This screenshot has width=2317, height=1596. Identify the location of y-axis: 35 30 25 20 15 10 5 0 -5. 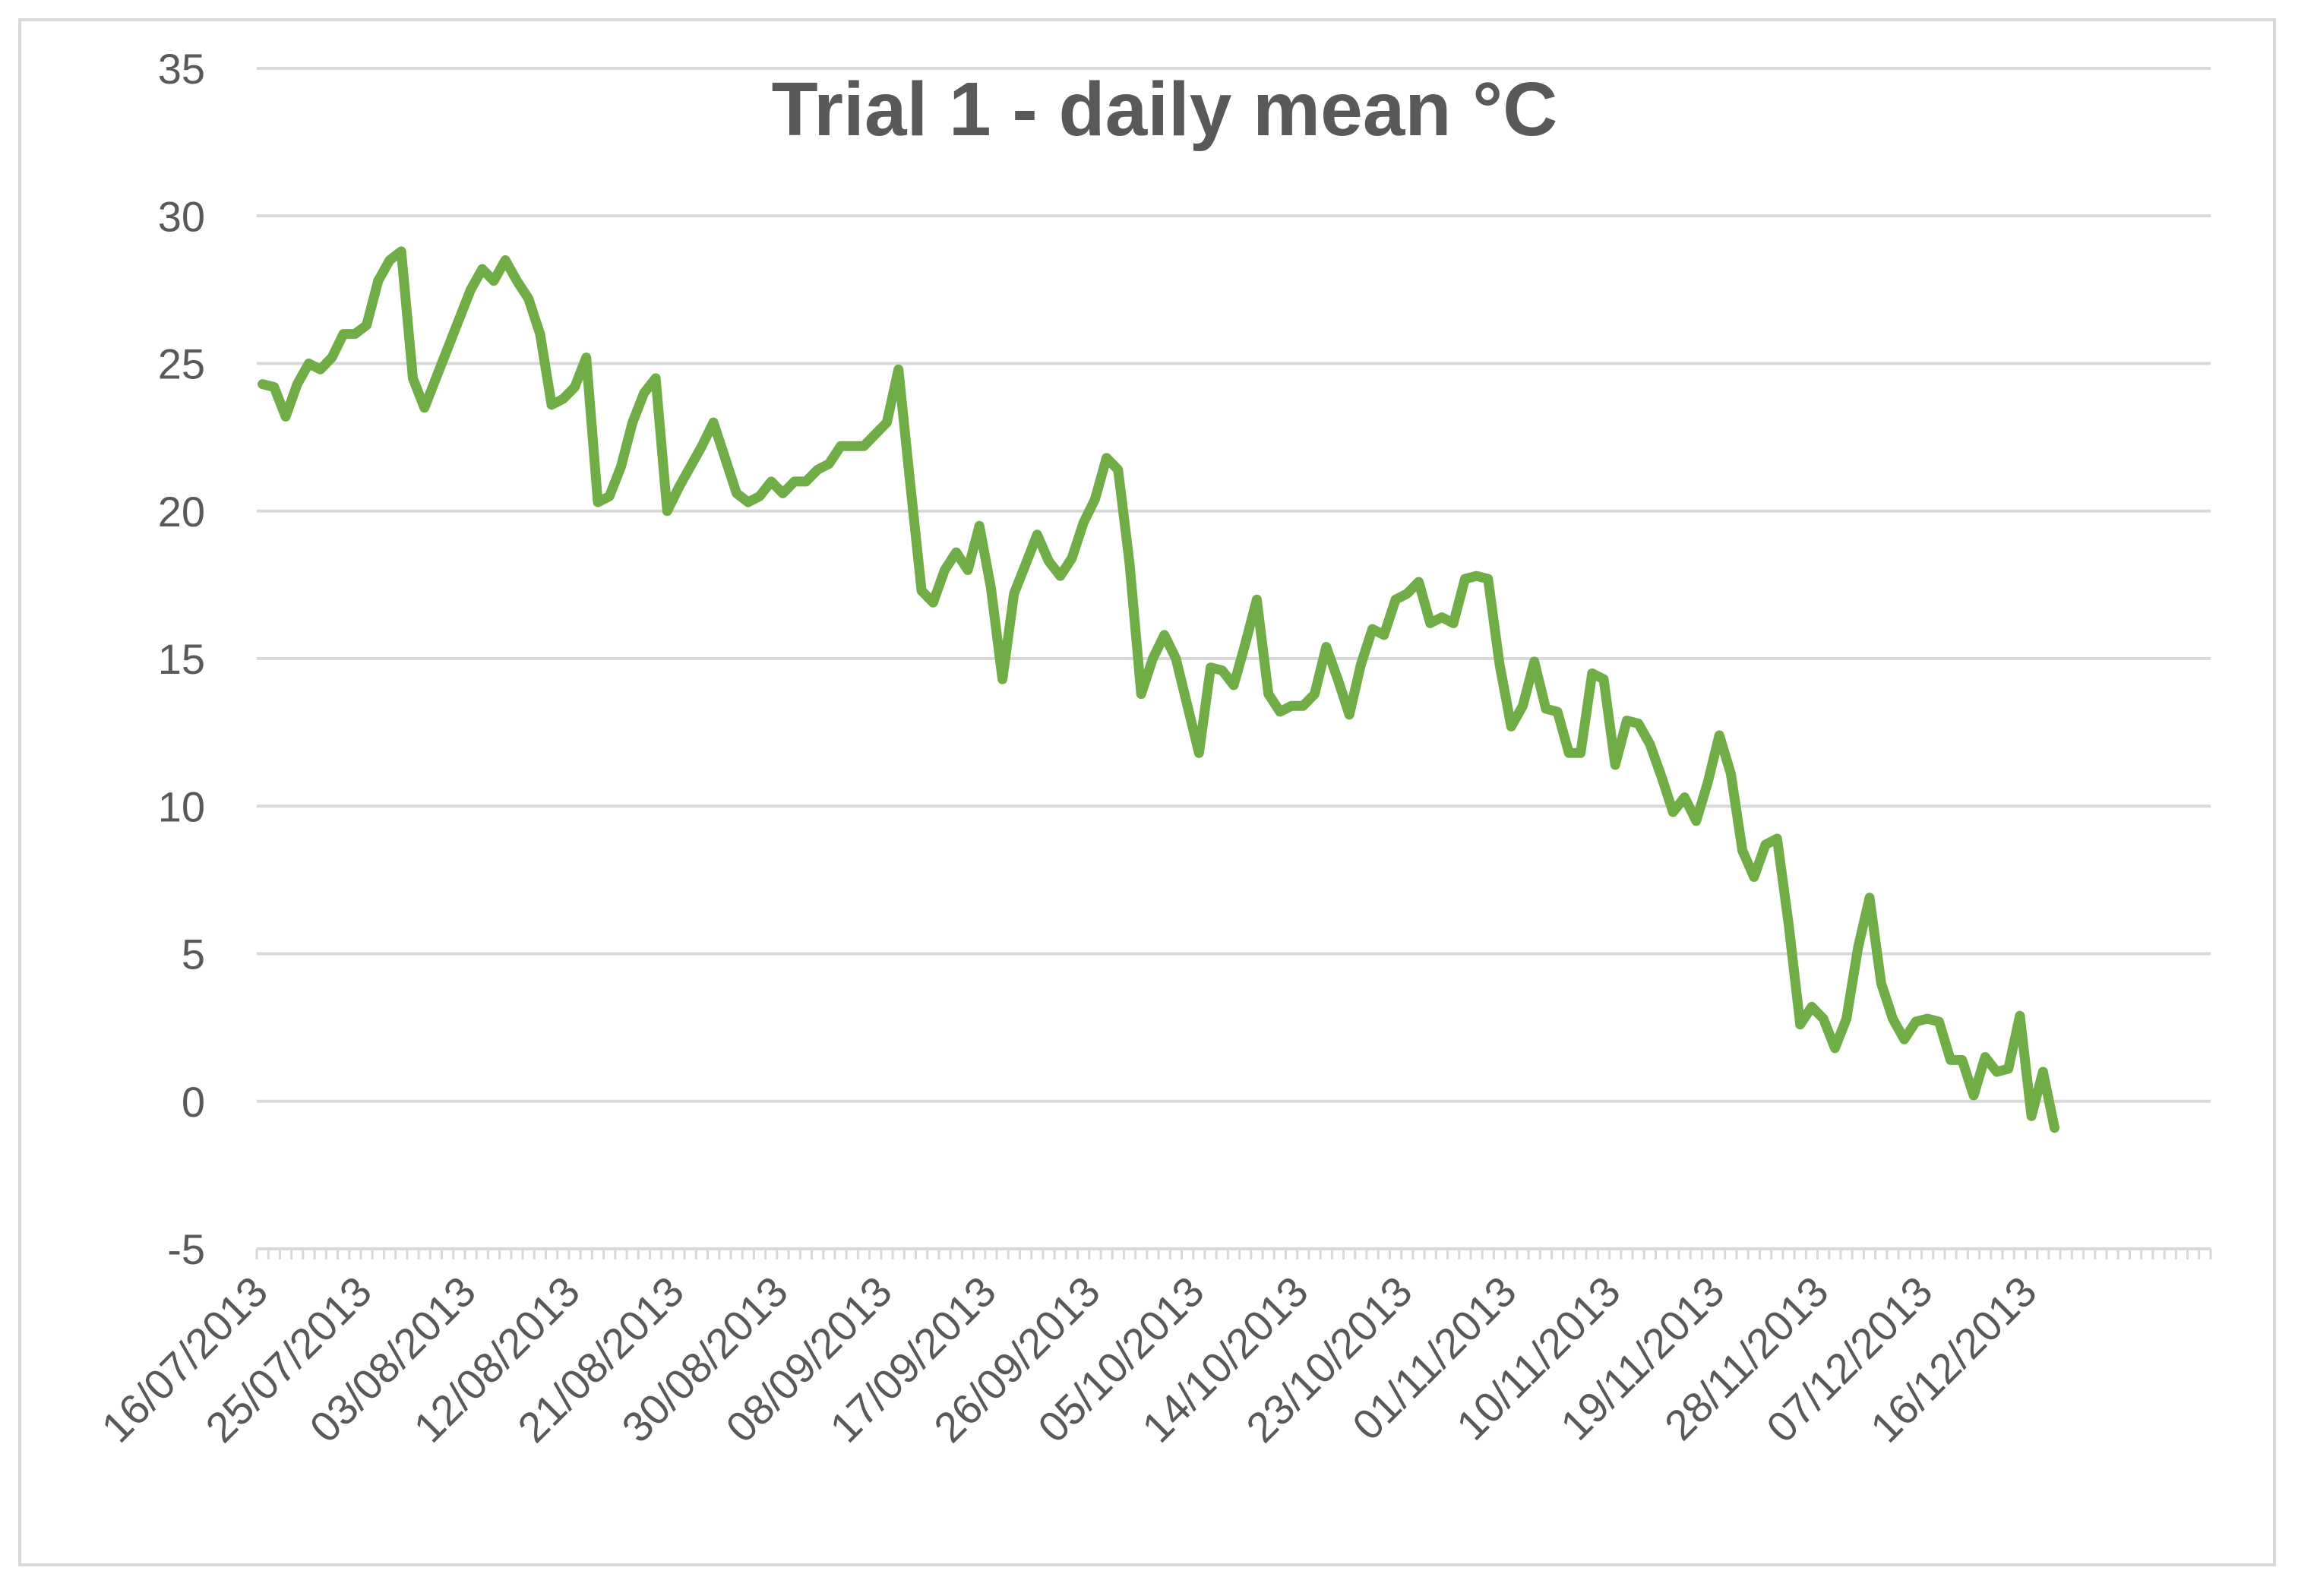
(181, 659).